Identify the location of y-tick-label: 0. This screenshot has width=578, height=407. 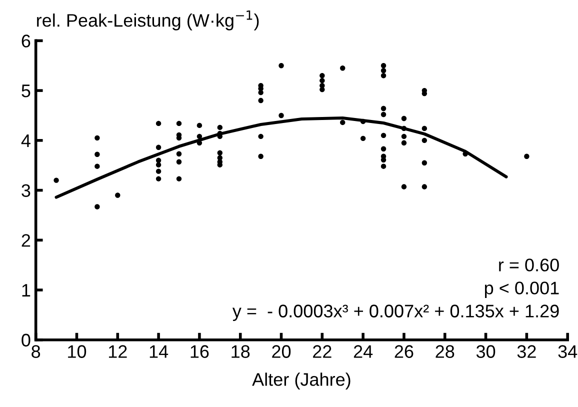
(26, 340).